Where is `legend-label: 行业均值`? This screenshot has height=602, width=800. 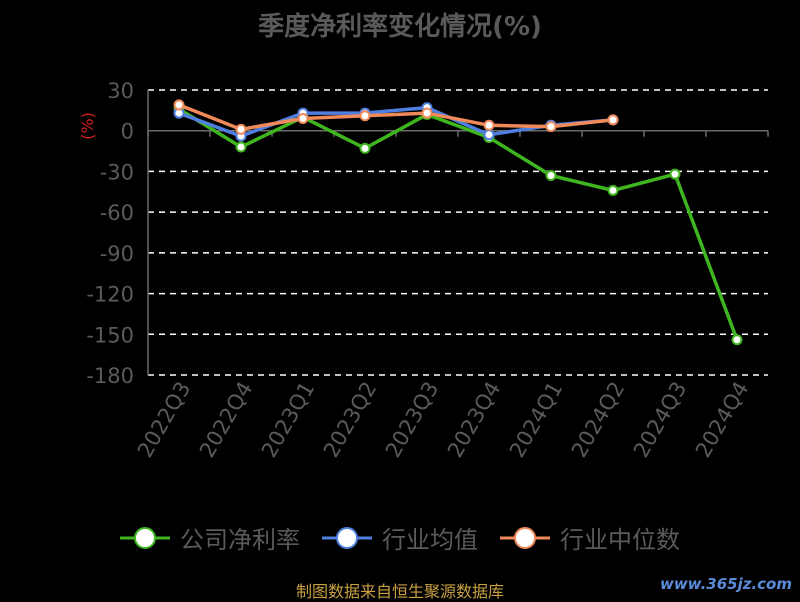
legend-label: 行业均值 is located at coordinates (430, 540).